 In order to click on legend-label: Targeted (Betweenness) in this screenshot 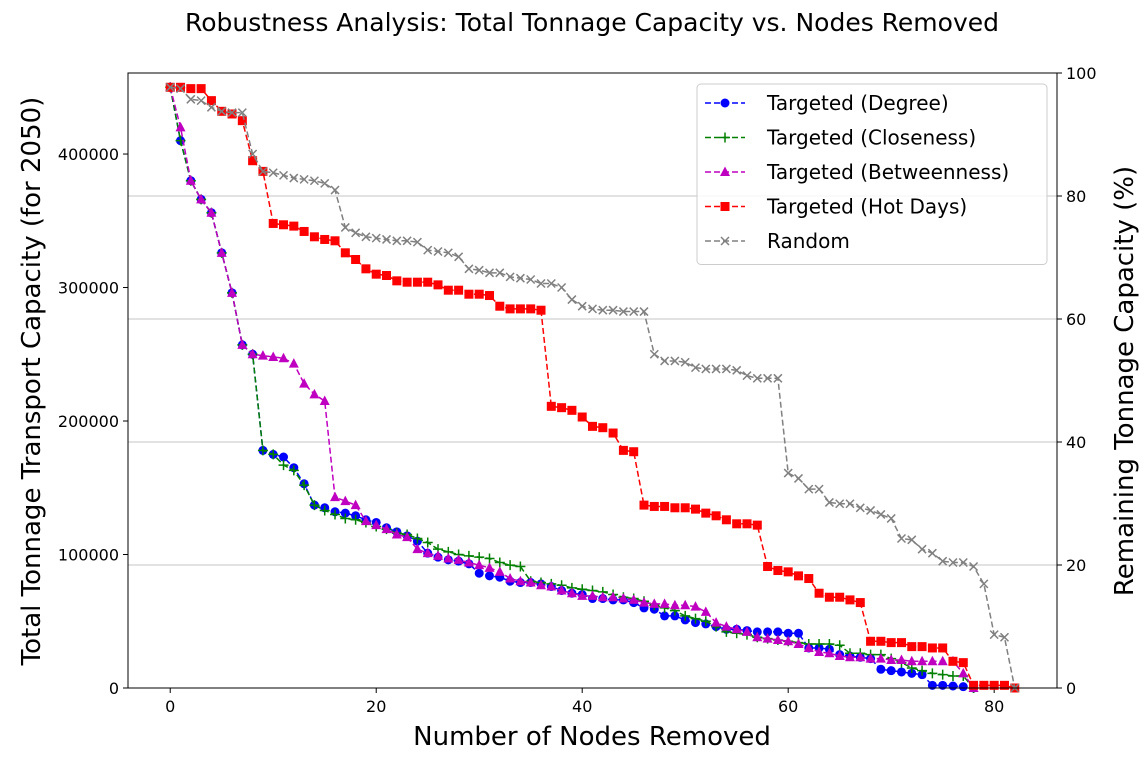, I will do `click(887, 172)`.